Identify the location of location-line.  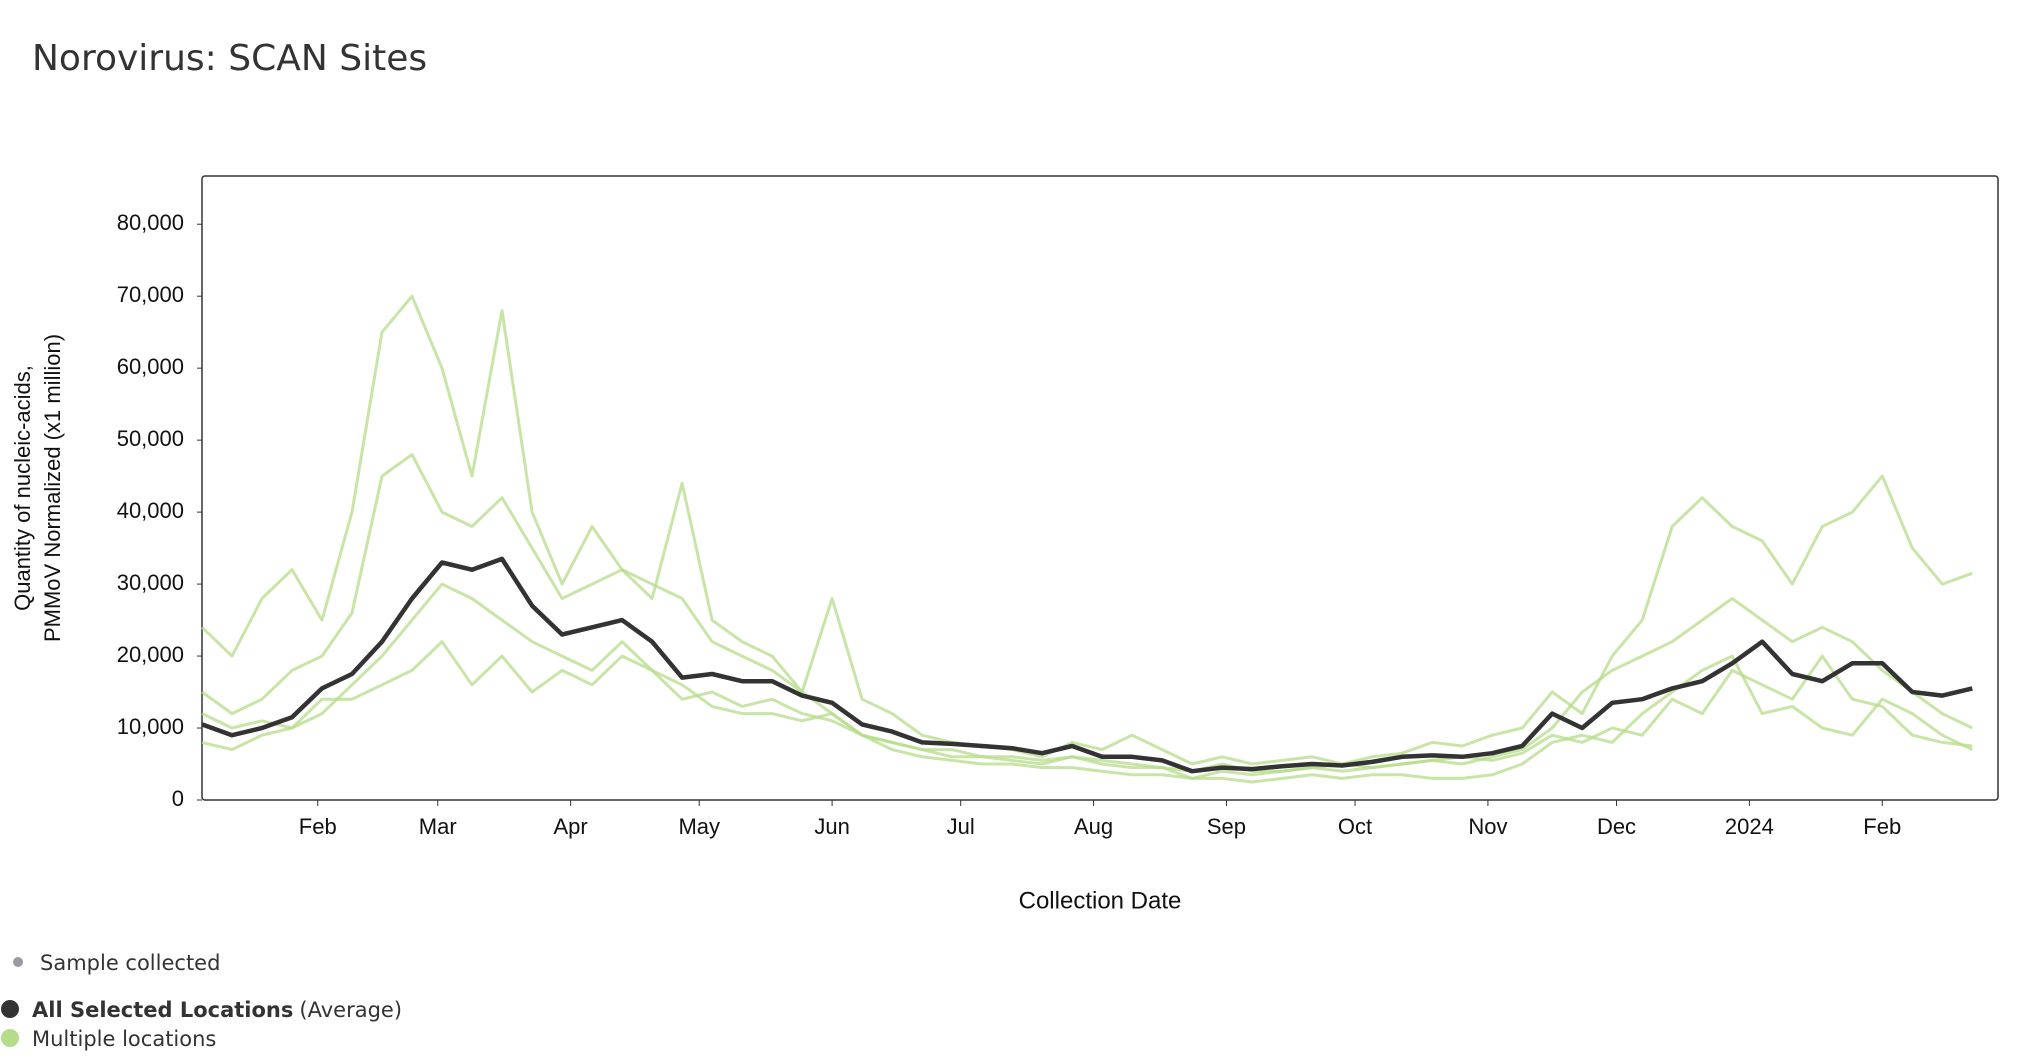
(1087, 706).